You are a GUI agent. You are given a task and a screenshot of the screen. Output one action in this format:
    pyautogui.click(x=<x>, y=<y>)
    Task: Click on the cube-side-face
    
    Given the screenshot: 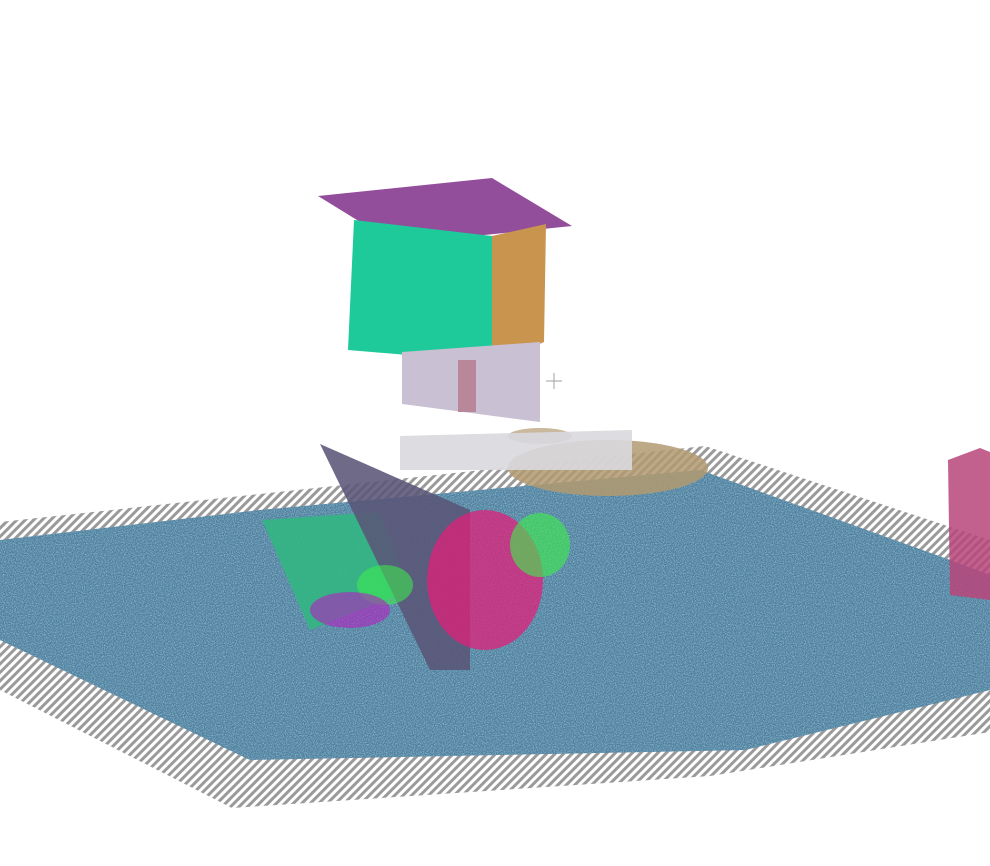 What is the action you would take?
    pyautogui.click(x=519, y=295)
    